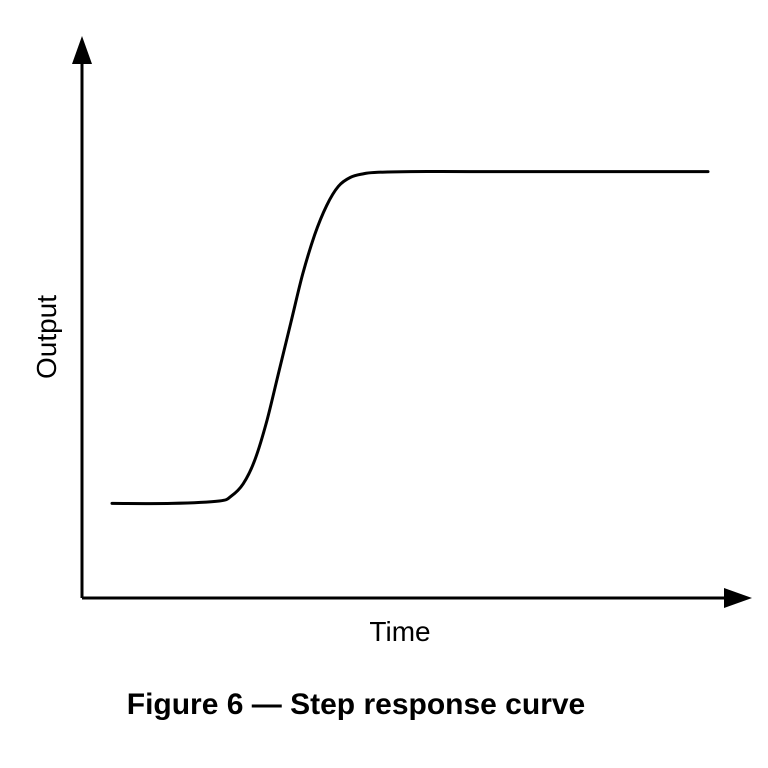 The width and height of the screenshot is (768, 768). What do you see at coordinates (399, 631) in the screenshot?
I see `x-axis-label: Time` at bounding box center [399, 631].